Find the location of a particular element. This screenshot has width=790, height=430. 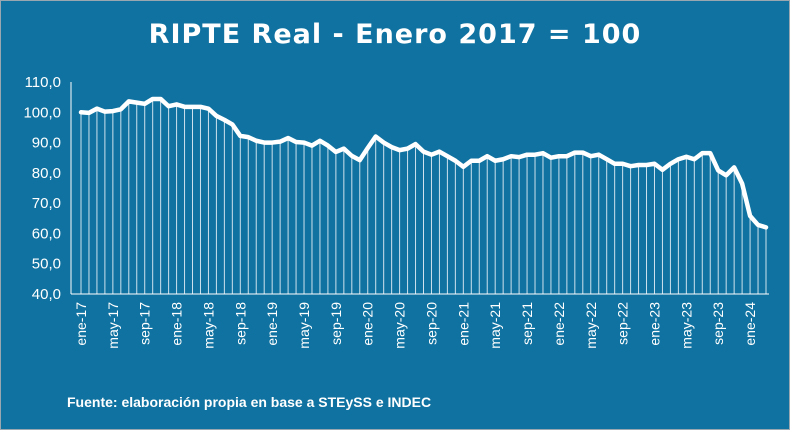

y-tick-label: 40,0 is located at coordinates (46, 294).